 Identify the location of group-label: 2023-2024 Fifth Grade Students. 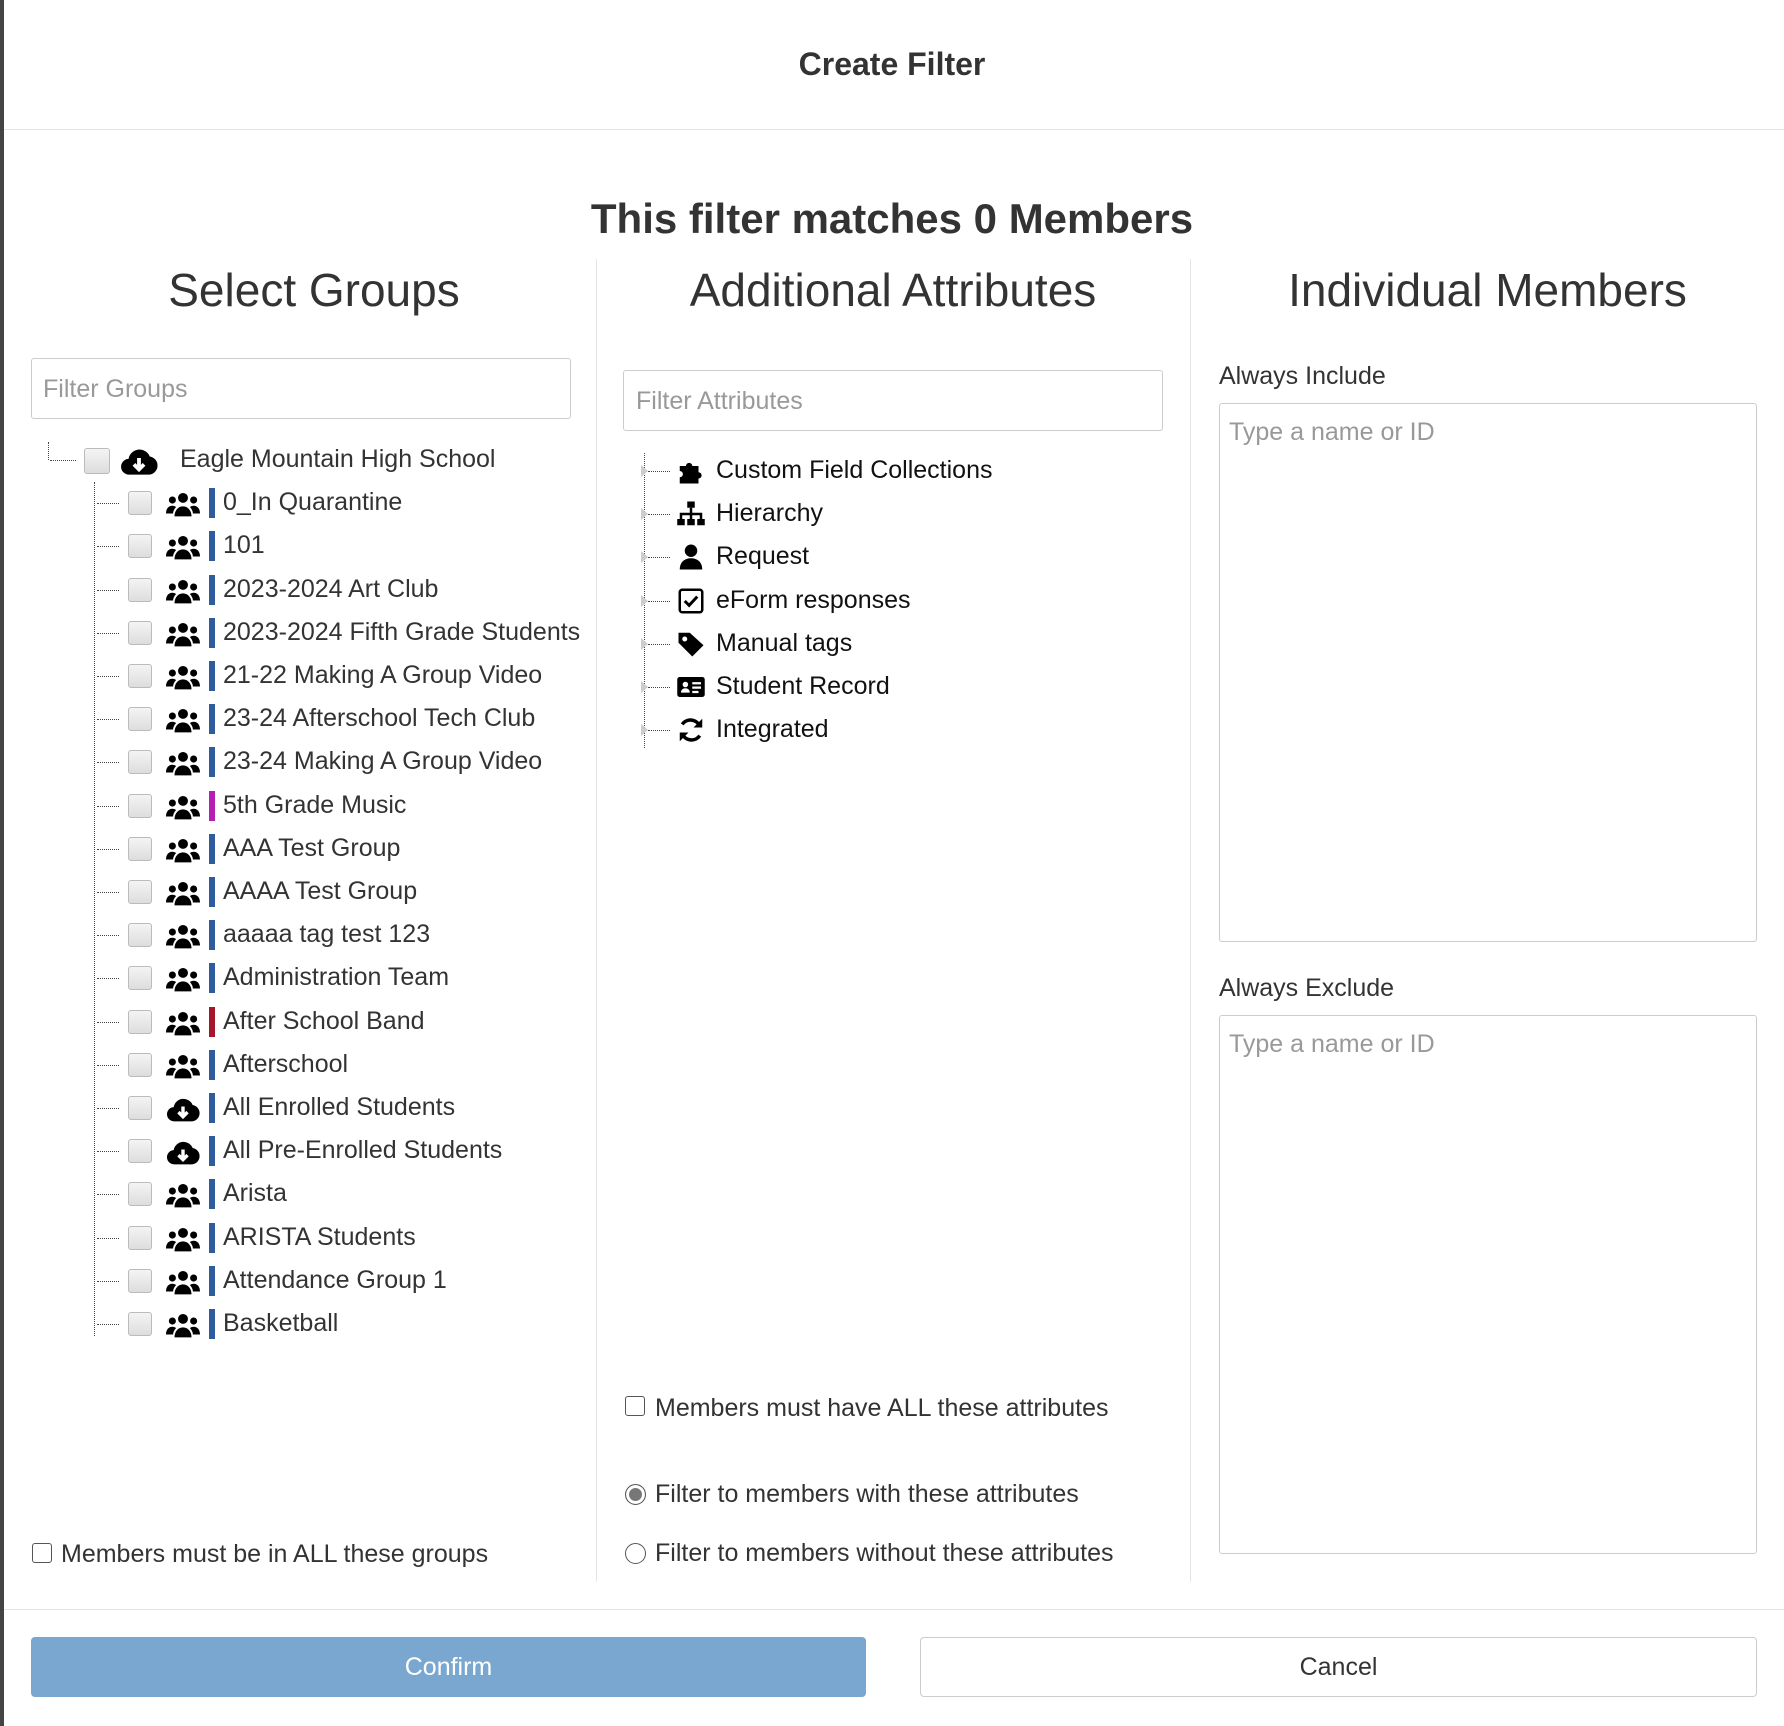
(402, 631).